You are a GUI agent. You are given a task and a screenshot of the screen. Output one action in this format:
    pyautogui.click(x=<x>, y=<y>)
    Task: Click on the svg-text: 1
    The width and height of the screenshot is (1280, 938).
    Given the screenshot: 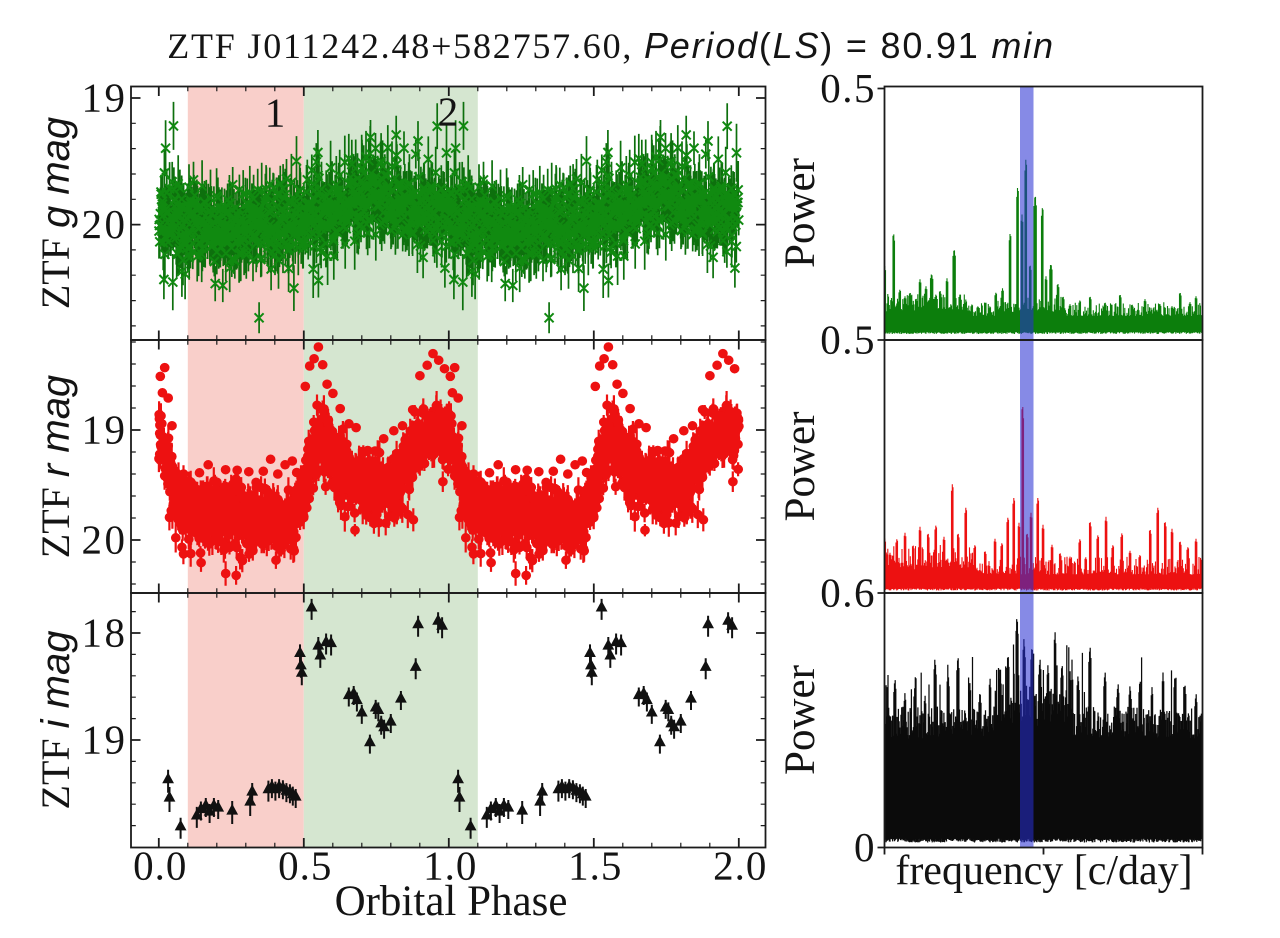 What is the action you would take?
    pyautogui.click(x=275, y=113)
    